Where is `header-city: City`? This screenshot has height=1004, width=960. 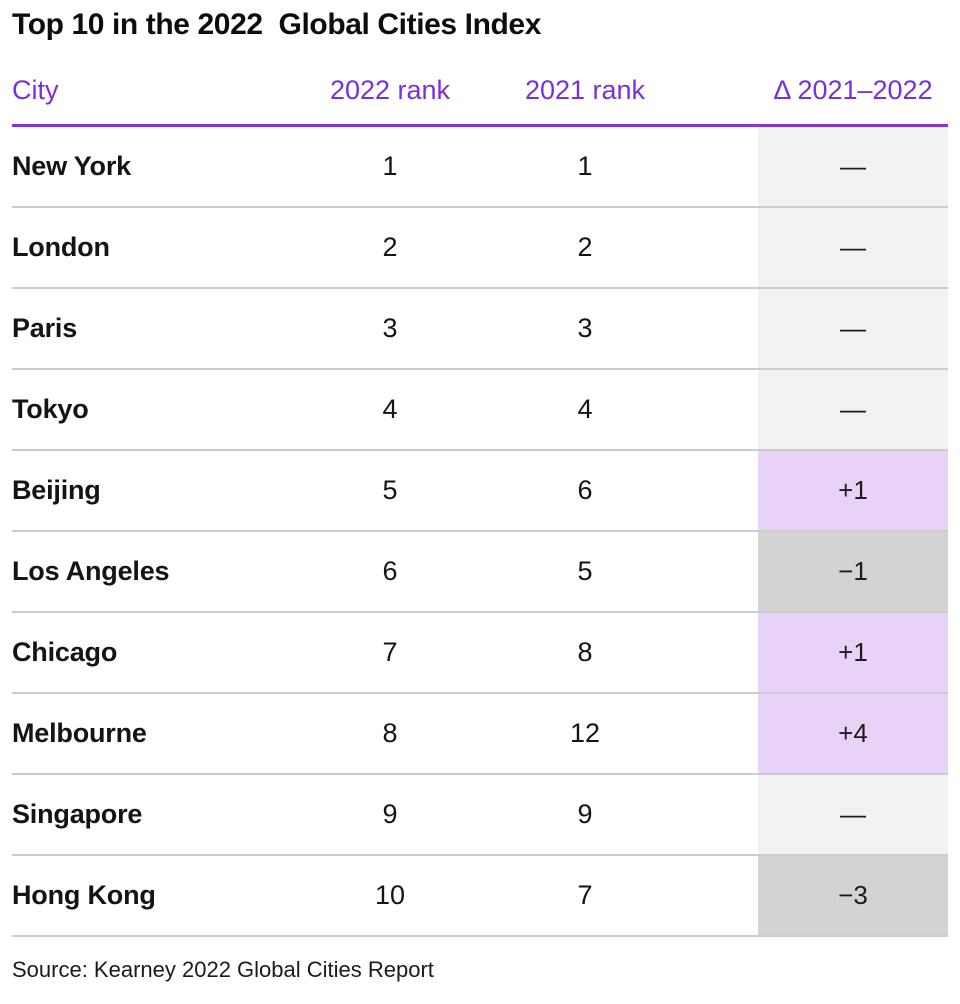 header-city: City is located at coordinates (35, 89).